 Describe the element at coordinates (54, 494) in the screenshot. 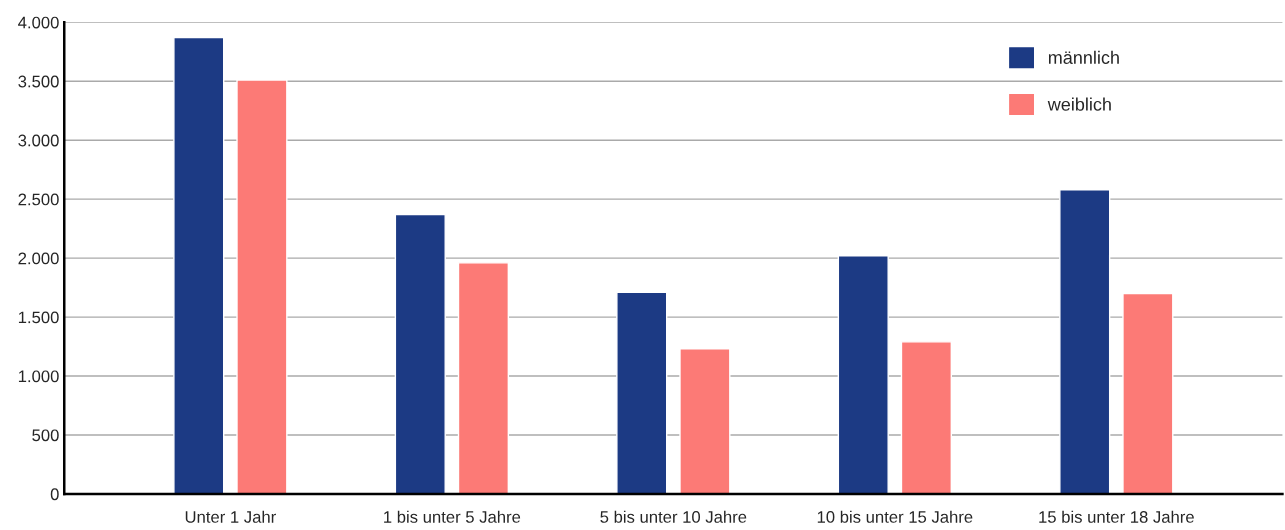

I see `y-tick-label: 0` at that location.